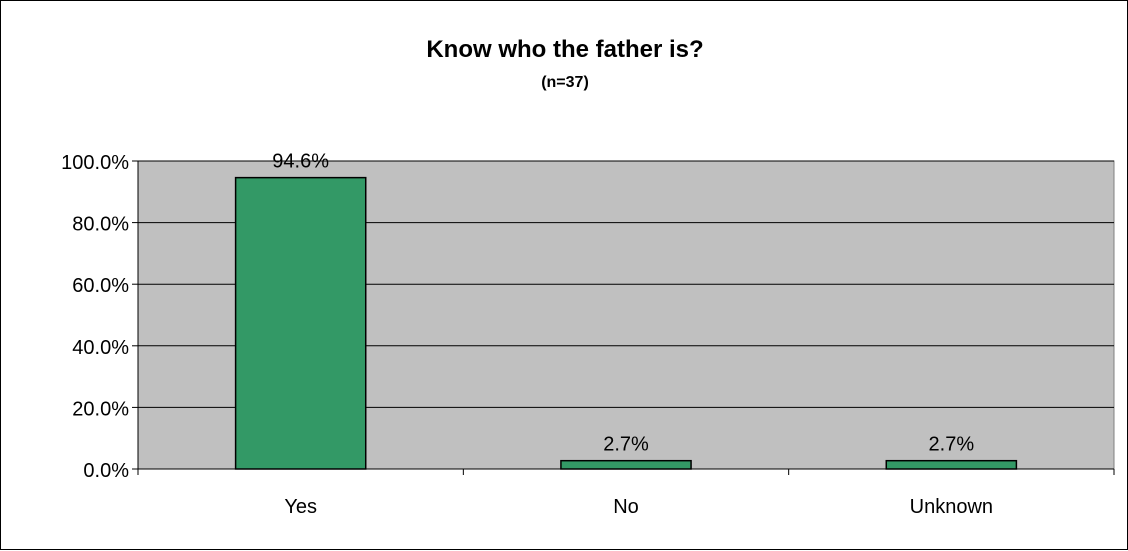  Describe the element at coordinates (626, 507) in the screenshot. I see `x-tick-label: No` at that location.